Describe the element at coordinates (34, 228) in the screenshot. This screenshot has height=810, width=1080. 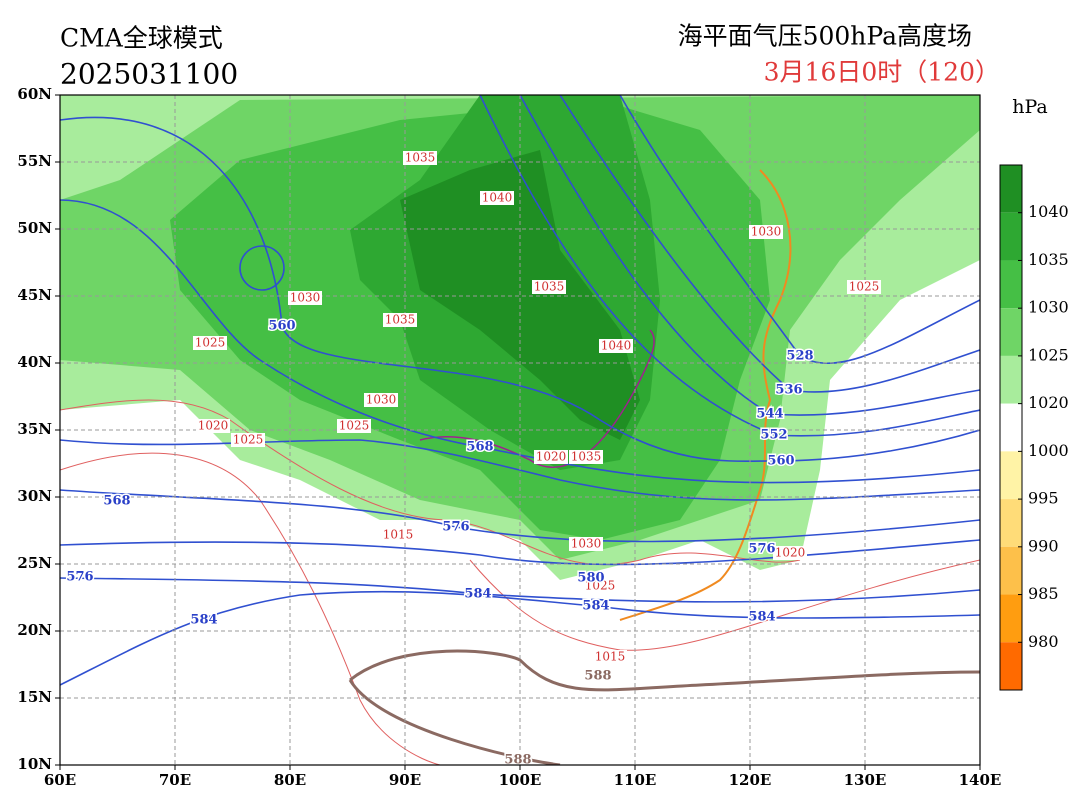
I see `lat-label: 50N` at that location.